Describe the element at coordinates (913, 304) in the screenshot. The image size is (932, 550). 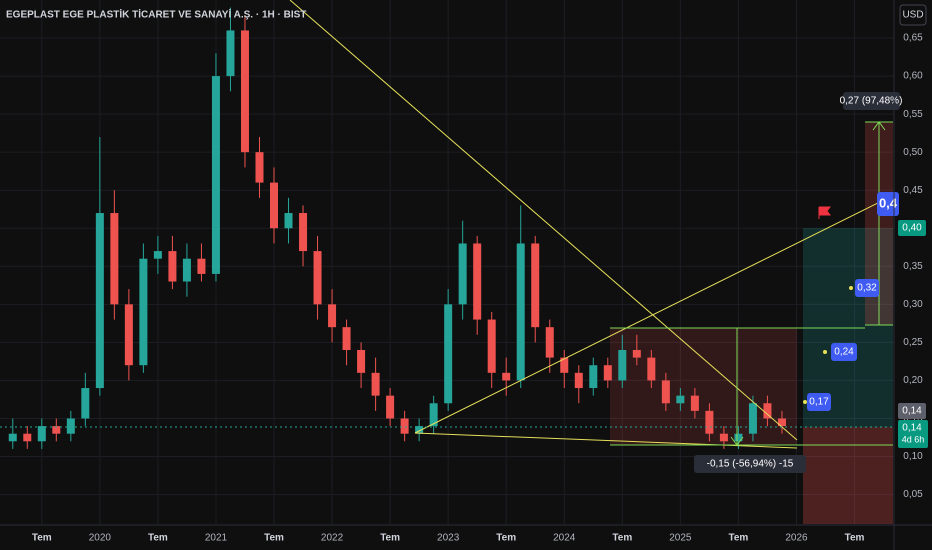
I see `y-tick-label: 0,30` at that location.